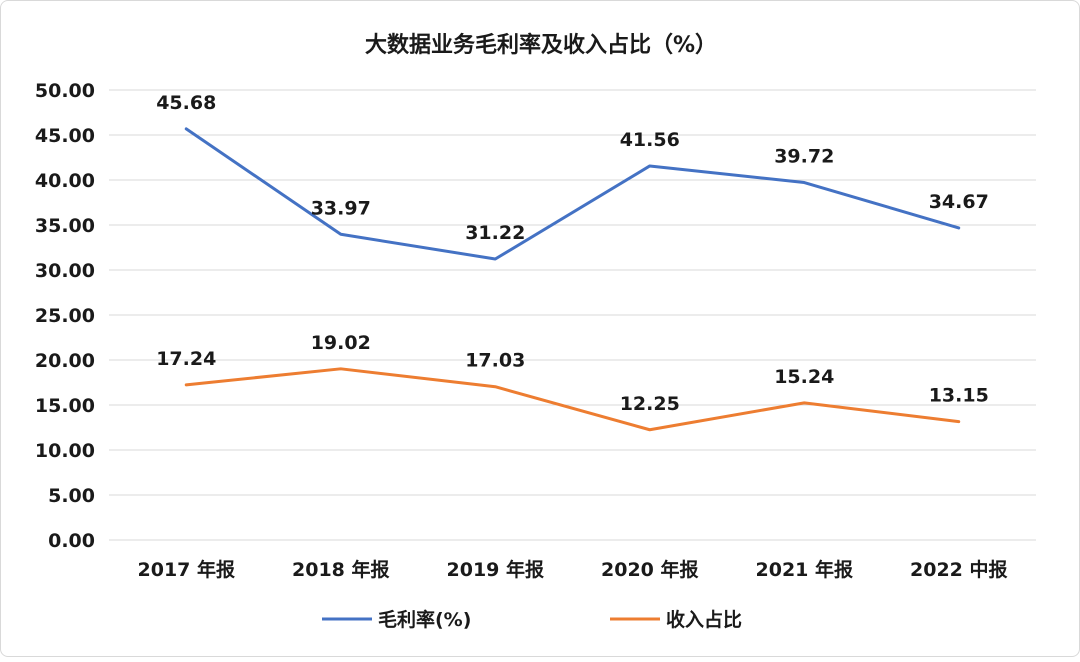 Image resolution: width=1080 pixels, height=662 pixels. Describe the element at coordinates (65, 361) in the screenshot. I see `y-tick-label: 20.00` at that location.